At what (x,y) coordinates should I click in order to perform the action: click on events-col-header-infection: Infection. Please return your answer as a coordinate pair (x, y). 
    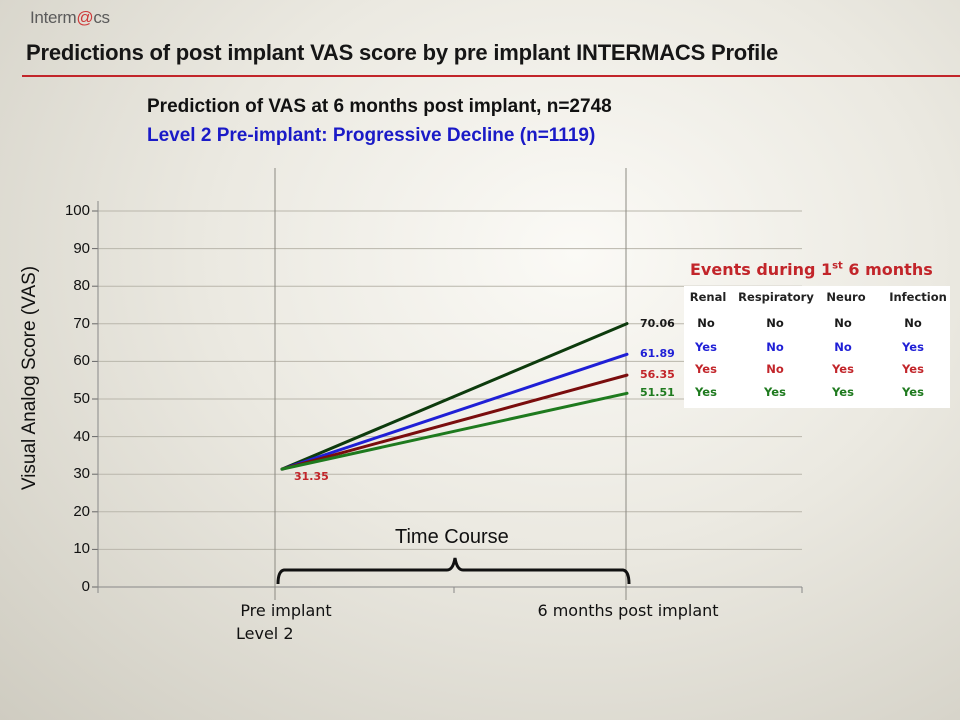
    Looking at the image, I should click on (918, 297).